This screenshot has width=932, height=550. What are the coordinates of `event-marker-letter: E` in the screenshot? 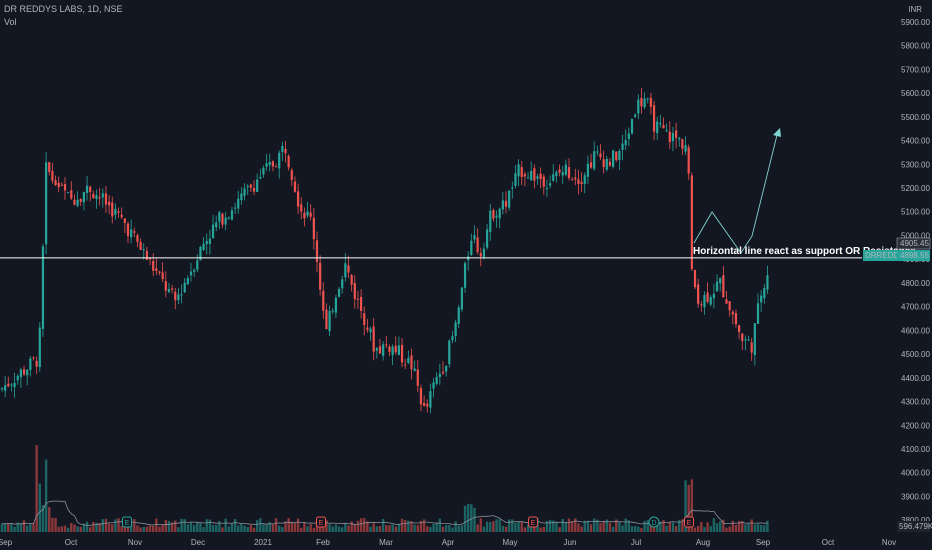 It's located at (127, 523).